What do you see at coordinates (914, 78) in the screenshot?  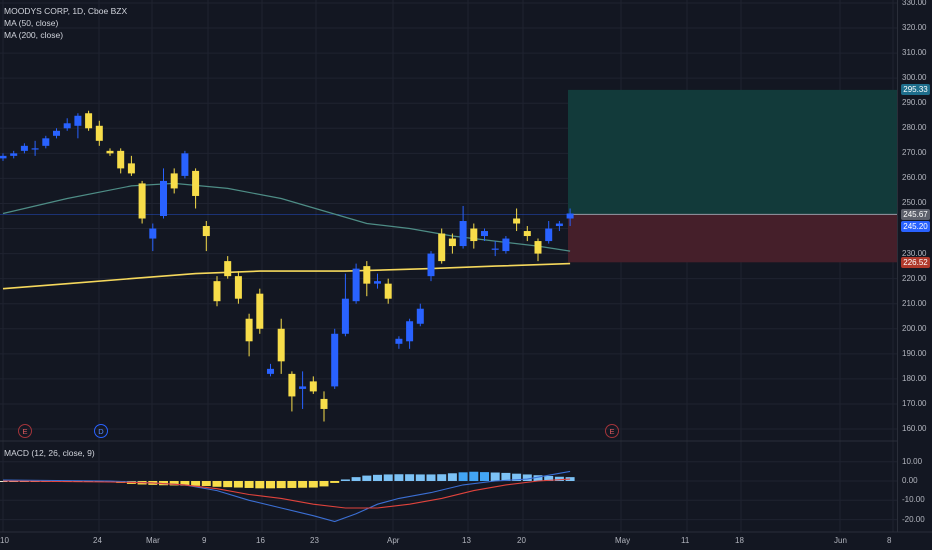 I see `price-tick-label: 300.00` at bounding box center [914, 78].